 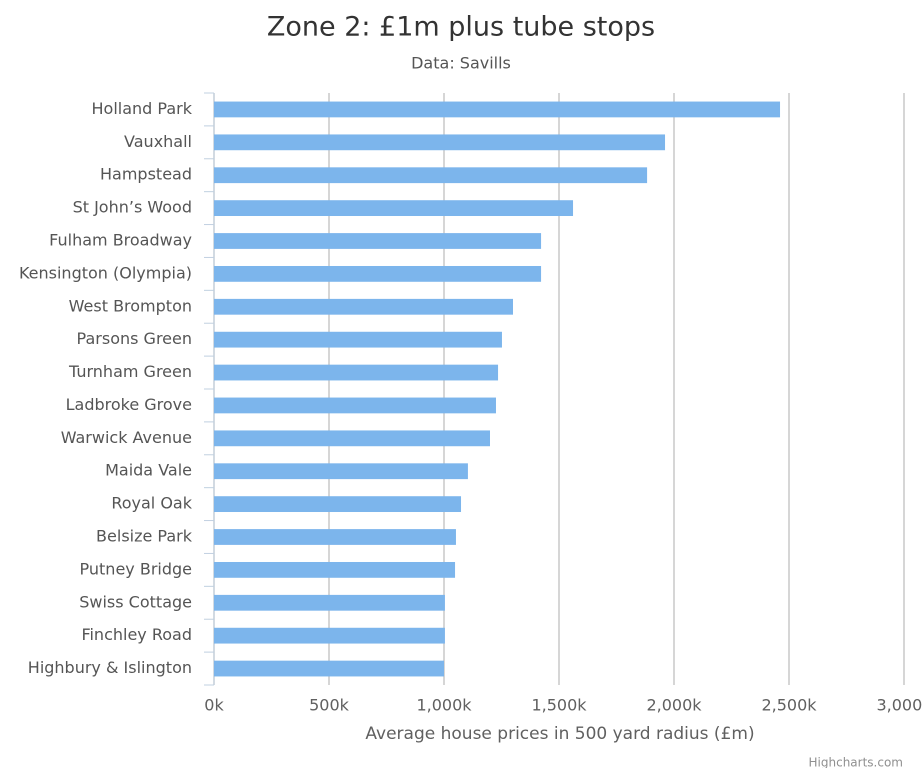 I want to click on y-tick-label: Parsons Green, so click(x=134, y=338).